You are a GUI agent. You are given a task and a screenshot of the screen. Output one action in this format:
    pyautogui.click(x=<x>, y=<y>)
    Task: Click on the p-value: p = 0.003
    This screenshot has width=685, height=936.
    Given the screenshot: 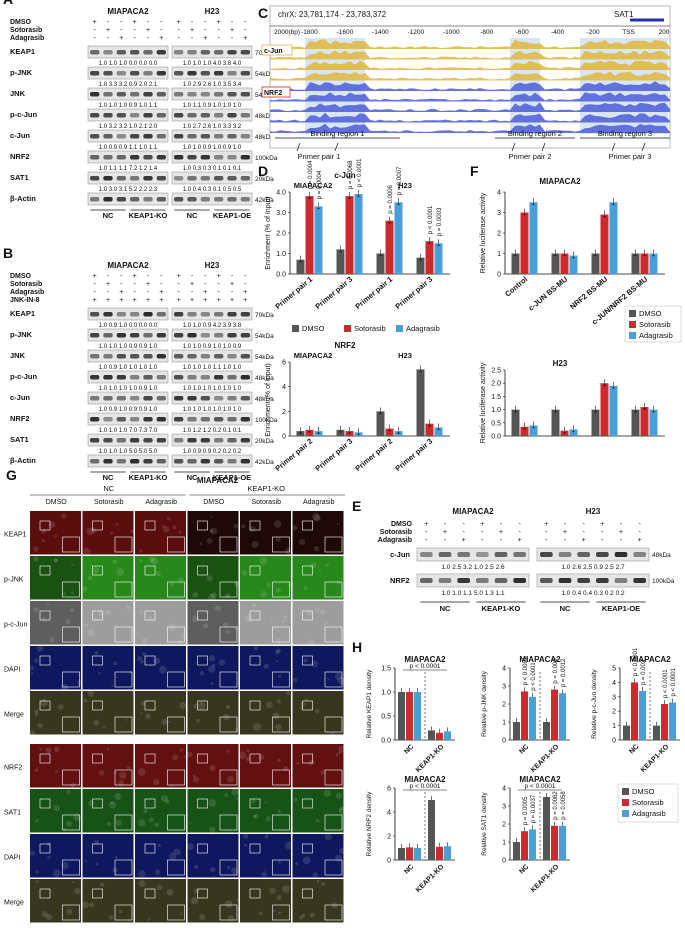 What is the action you would take?
    pyautogui.click(x=644, y=672)
    